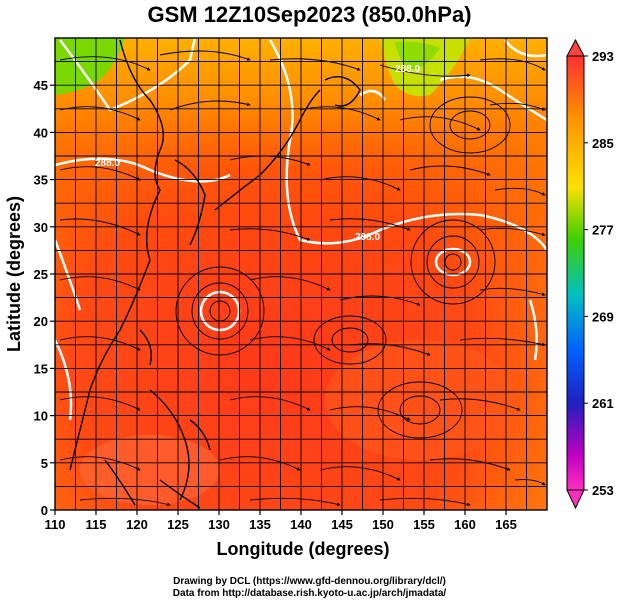 The height and width of the screenshot is (605, 619). Describe the element at coordinates (603, 403) in the screenshot. I see `colorbar-tick-label: 261` at that location.